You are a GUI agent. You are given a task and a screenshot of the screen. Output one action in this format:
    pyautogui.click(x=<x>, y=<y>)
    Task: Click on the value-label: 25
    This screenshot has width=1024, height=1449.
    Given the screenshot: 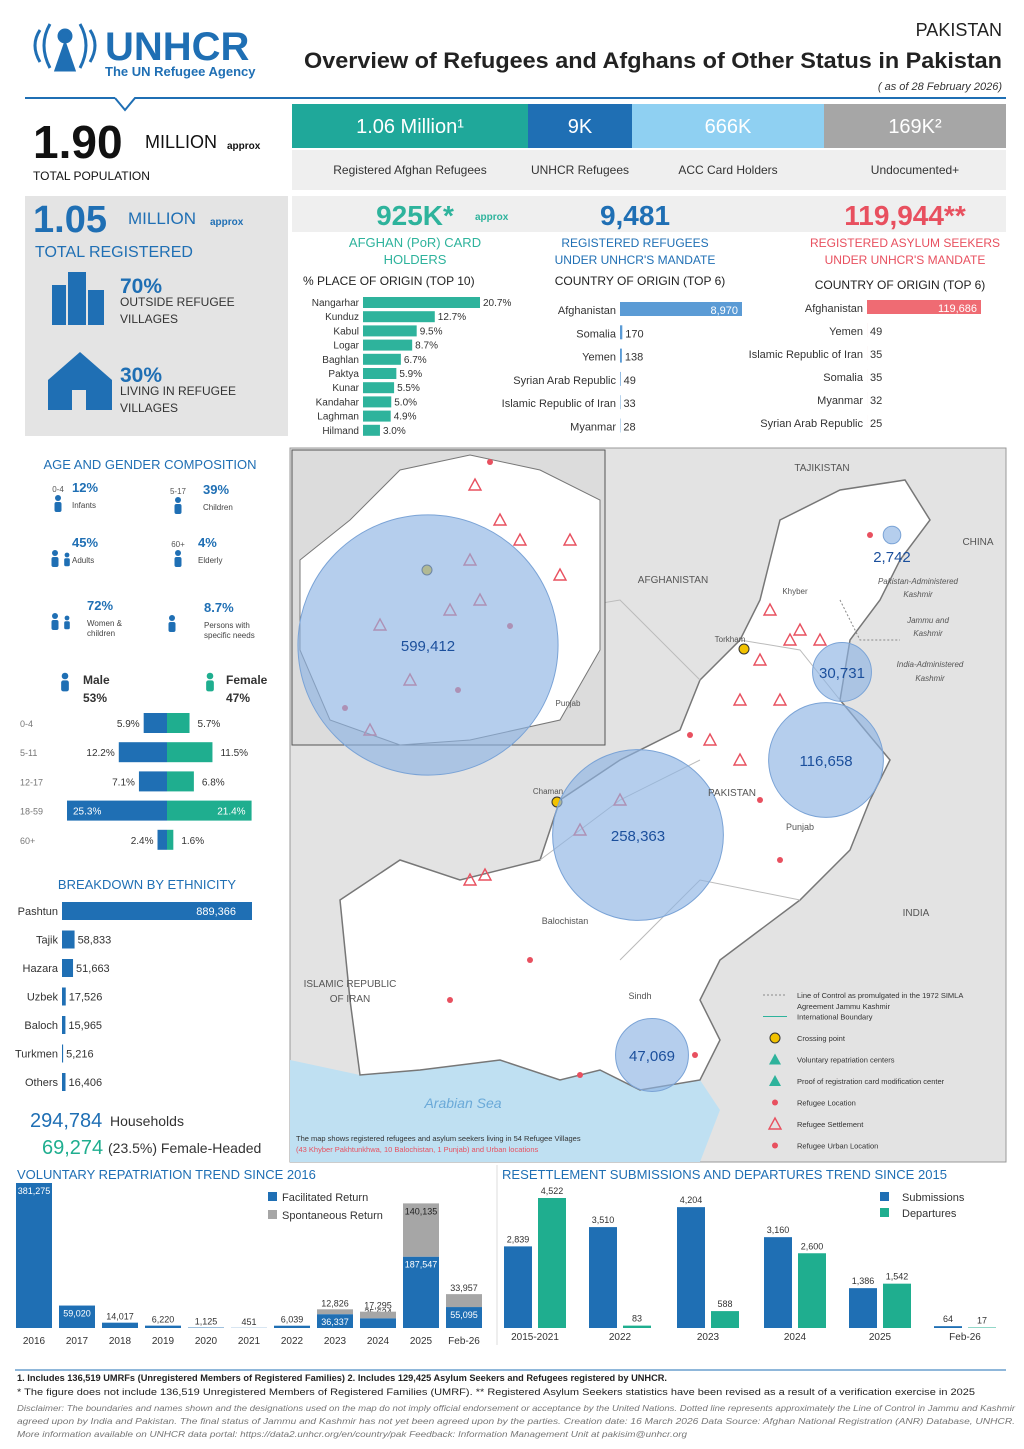 What is the action you would take?
    pyautogui.click(x=876, y=424)
    